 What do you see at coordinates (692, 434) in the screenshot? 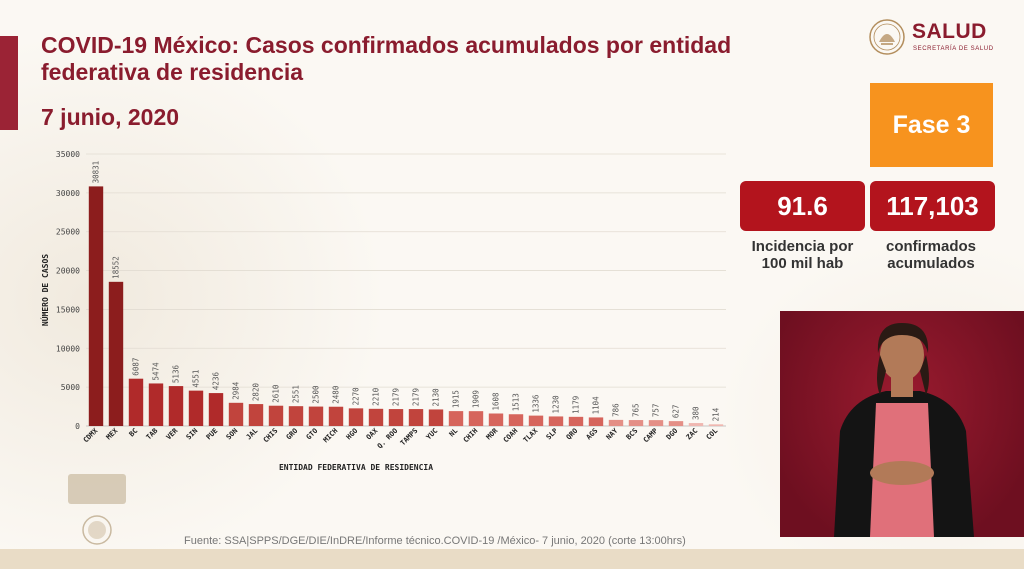
I see `x-tick-label: ZAC` at bounding box center [692, 434].